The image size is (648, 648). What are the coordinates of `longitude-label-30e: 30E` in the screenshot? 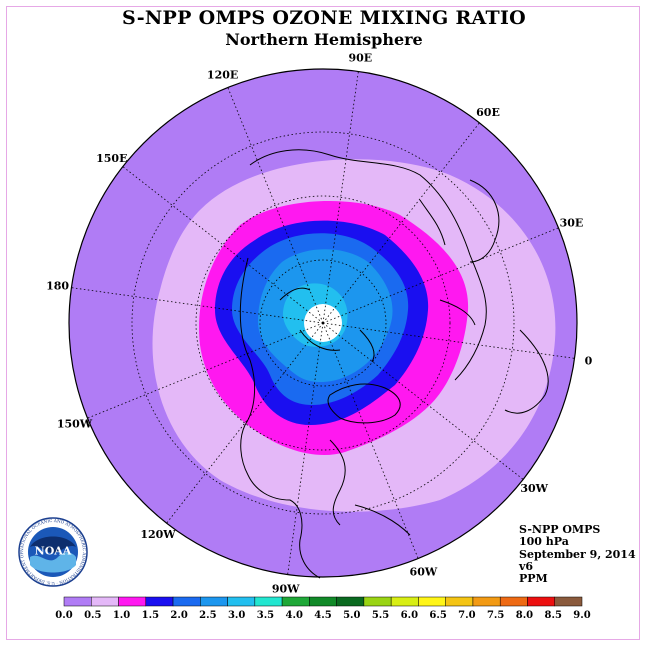 It's located at (572, 223).